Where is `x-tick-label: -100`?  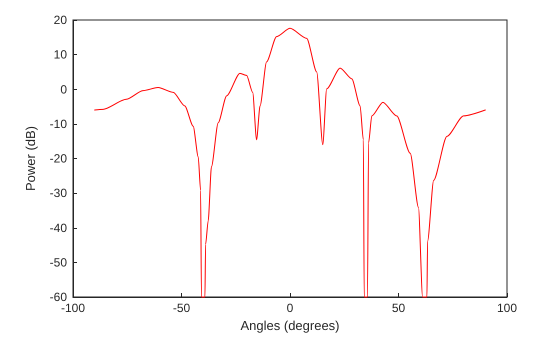
x-tick-label: -100 is located at coordinates (73, 308).